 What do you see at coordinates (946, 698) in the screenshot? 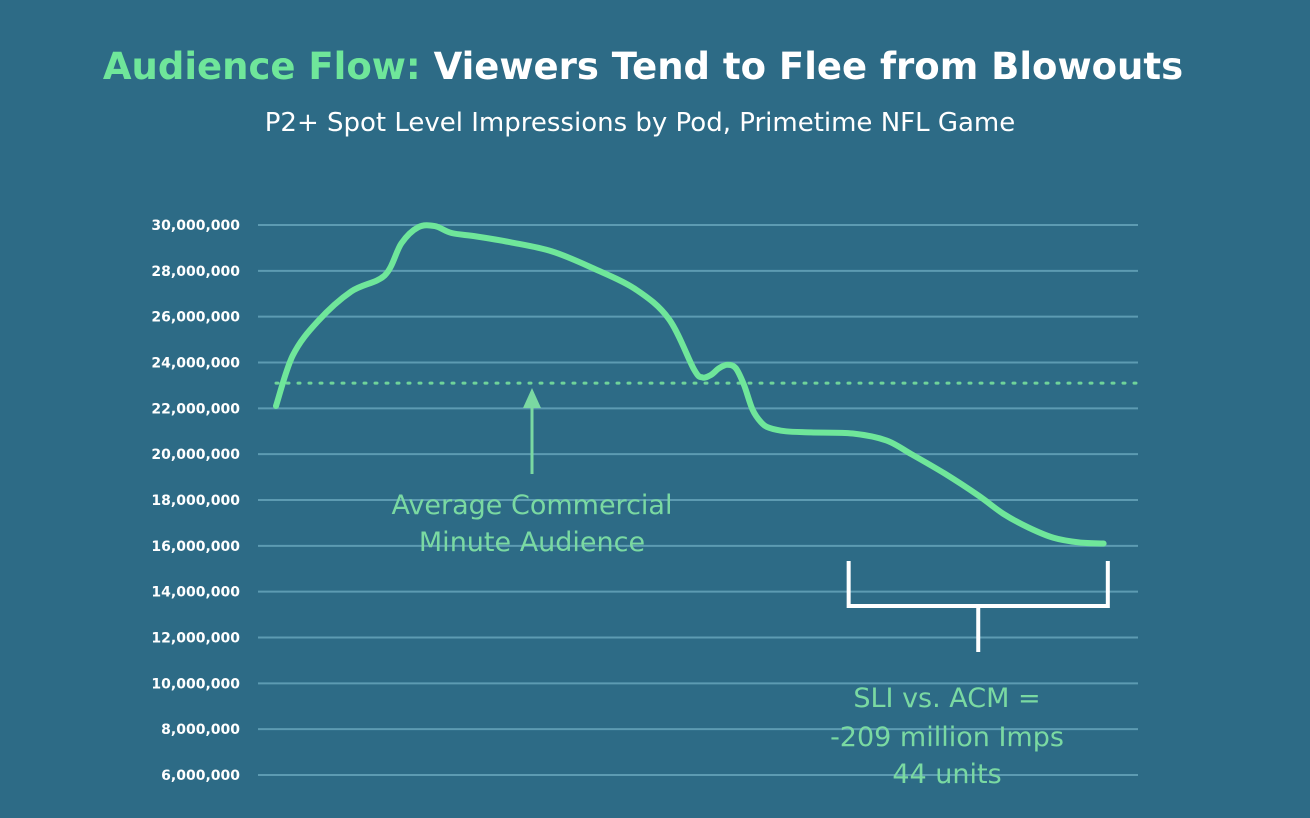
I see `annotation-sli-line1: SLI vs. ACM =` at bounding box center [946, 698].